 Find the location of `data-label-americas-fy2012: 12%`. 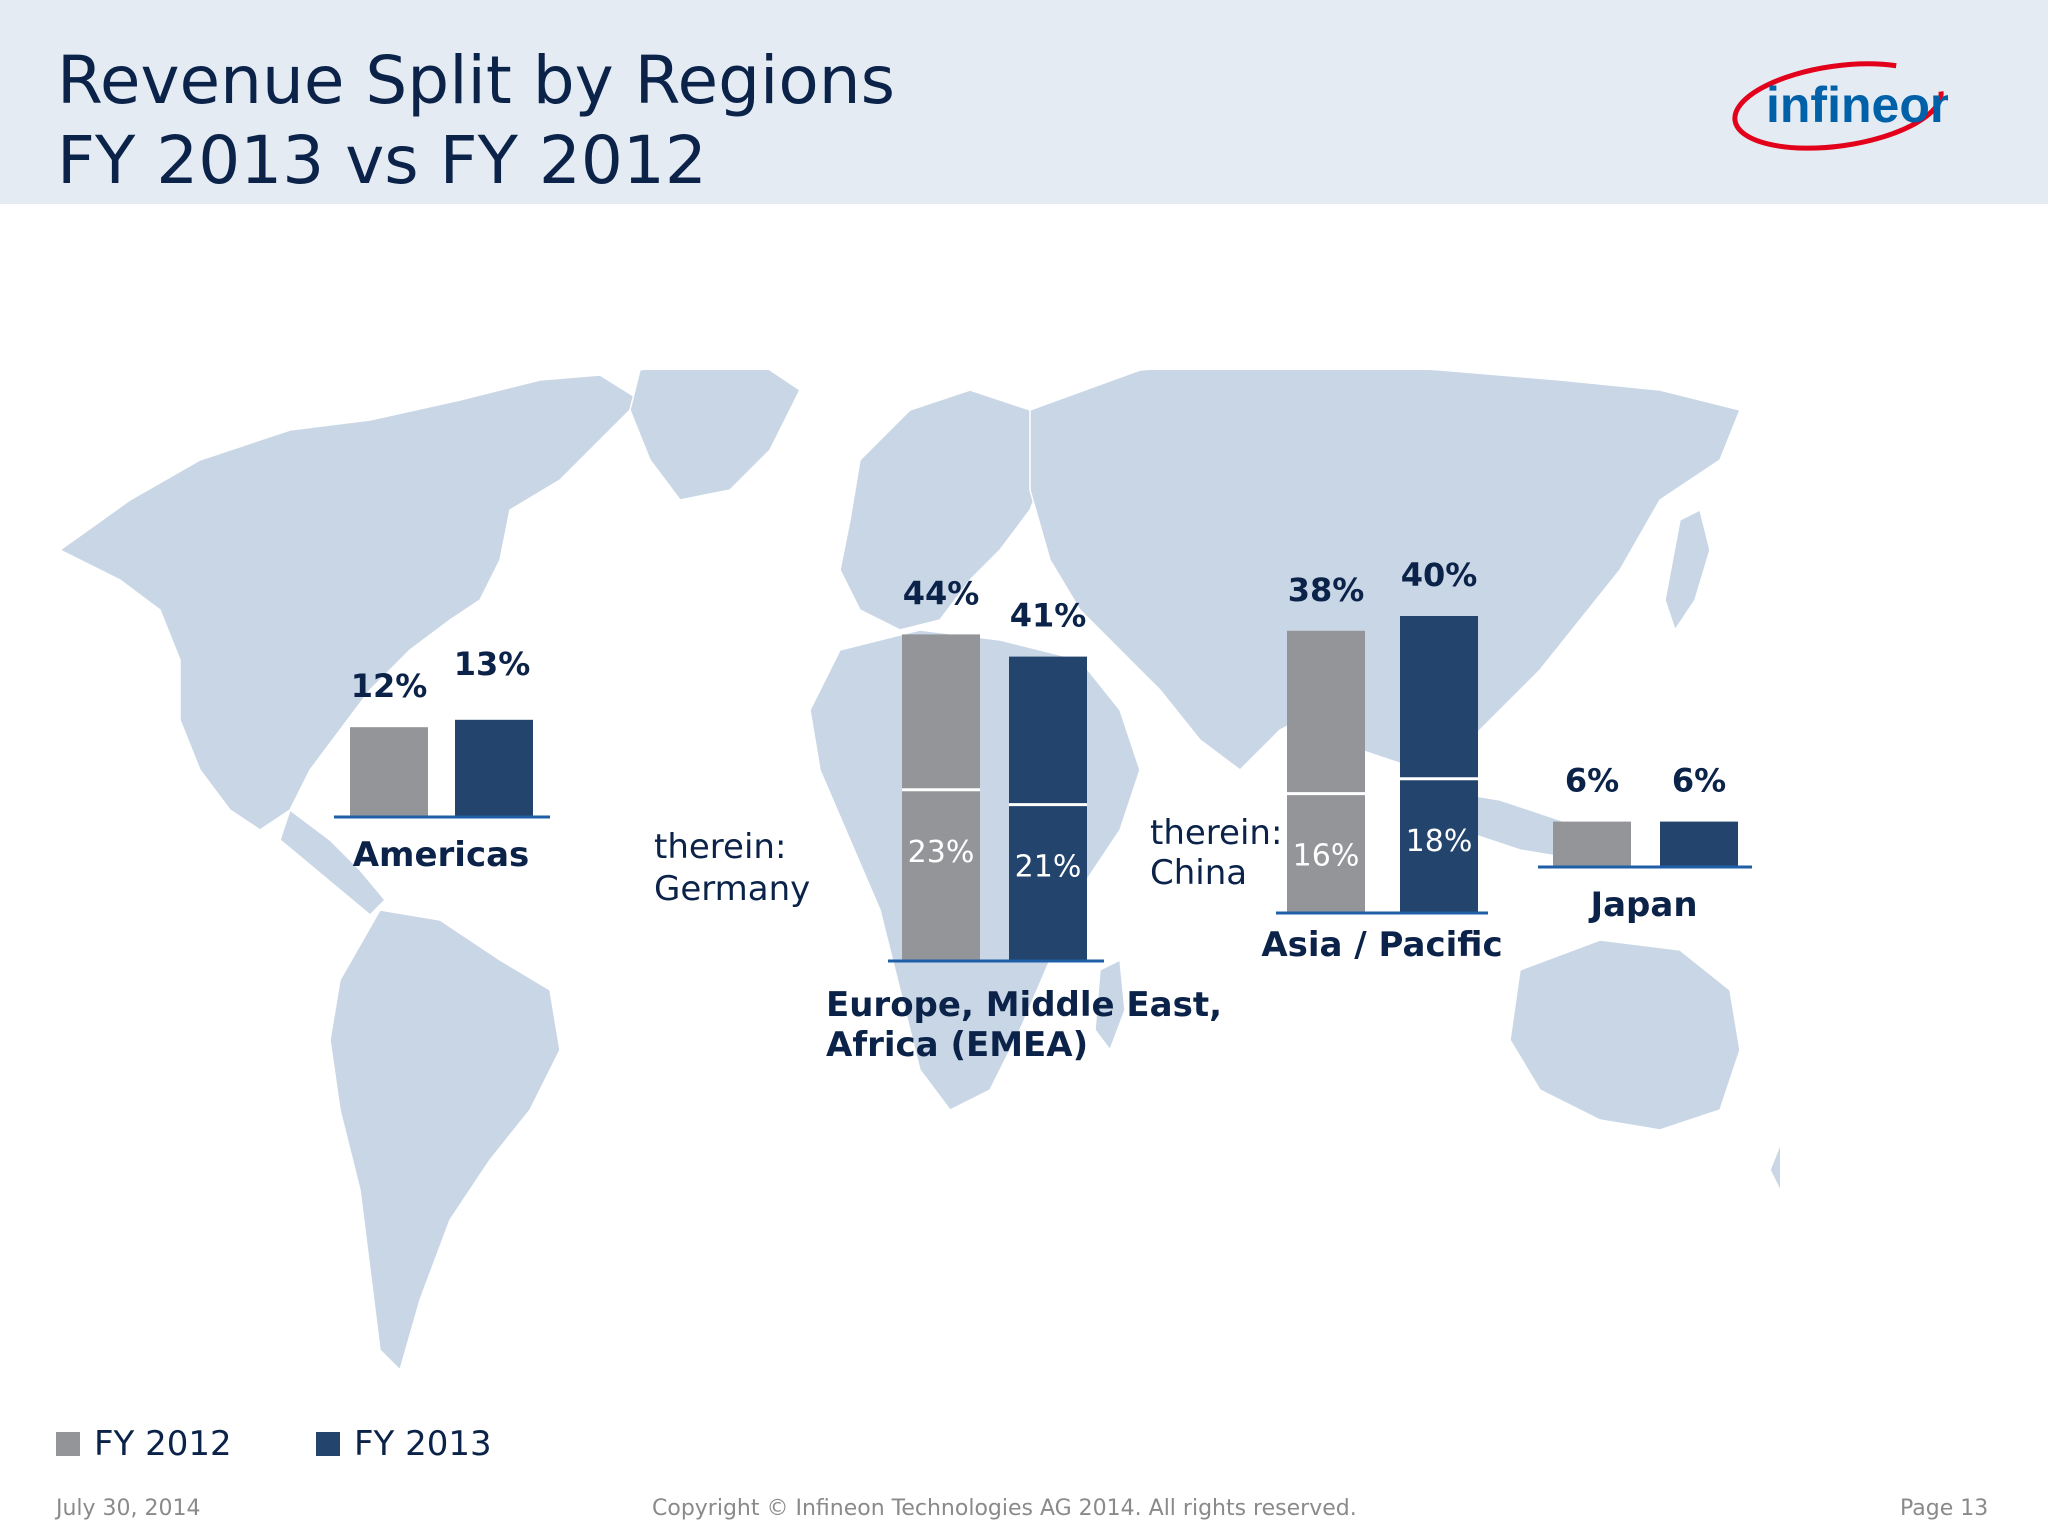

data-label-americas-fy2012: 12% is located at coordinates (389, 686).